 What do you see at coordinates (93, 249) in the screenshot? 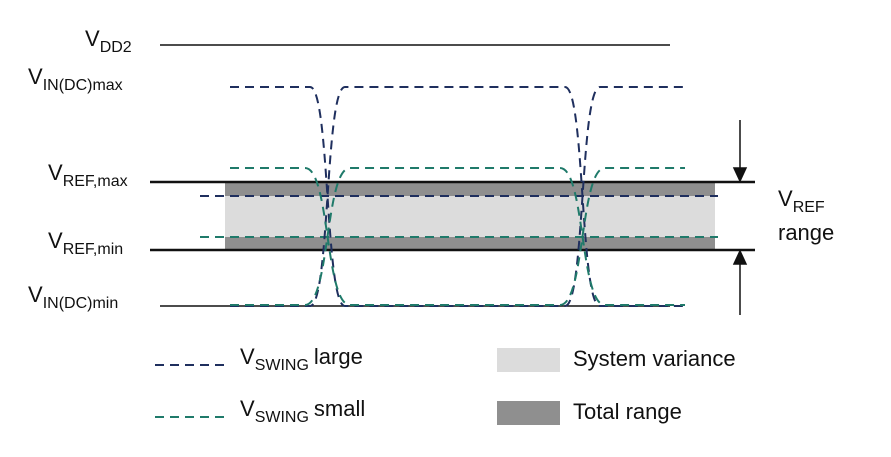
I see `label-sub: REF,min` at bounding box center [93, 249].